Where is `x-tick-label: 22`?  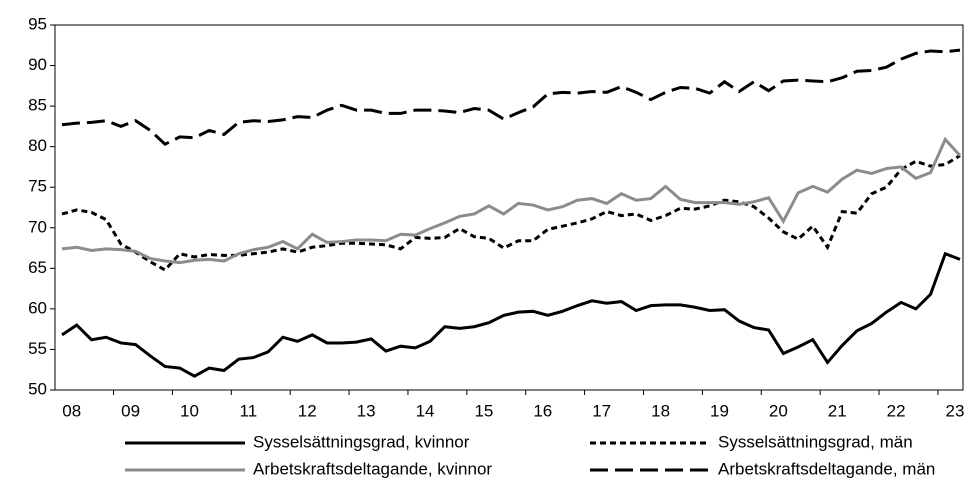
x-tick-label: 22 is located at coordinates (896, 410).